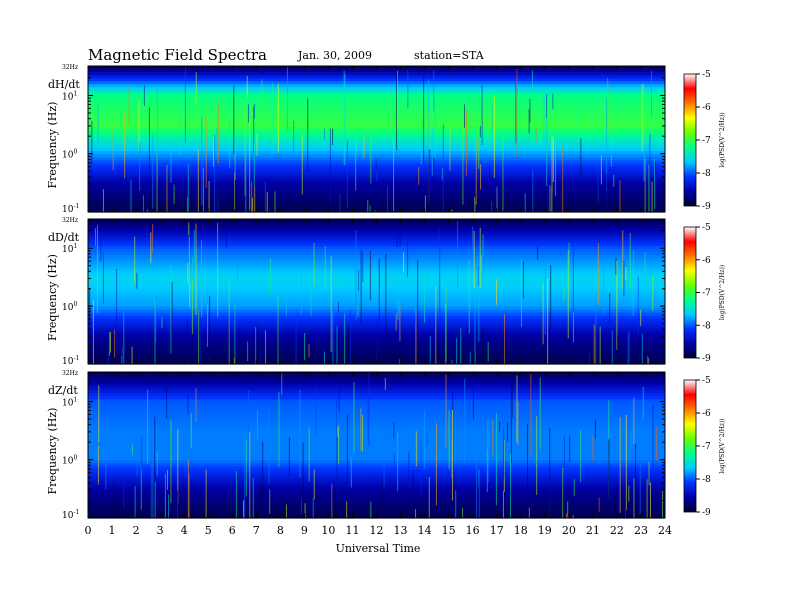  Describe the element at coordinates (545, 530) in the screenshot. I see `x-tick-label: 19` at that location.